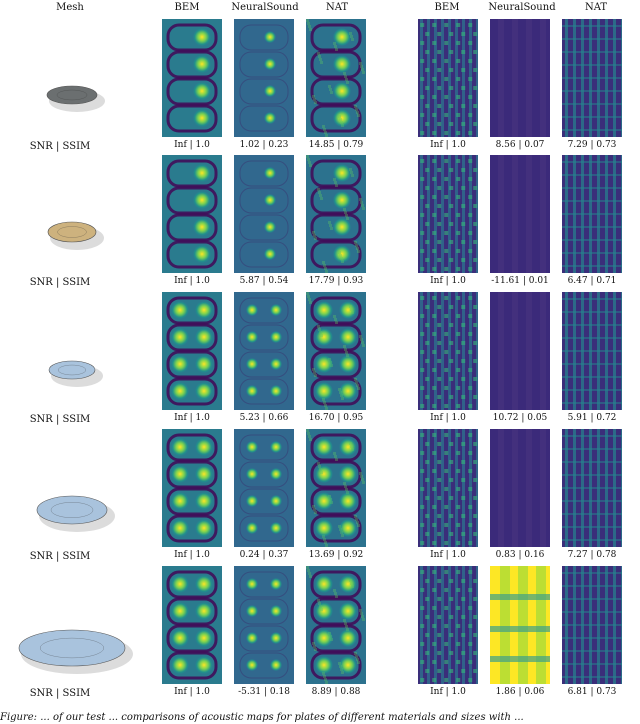 This screenshot has height=724, width=640. I want to click on metric-left-nat-row-3: 16.70 | 0.95, so click(336, 418).